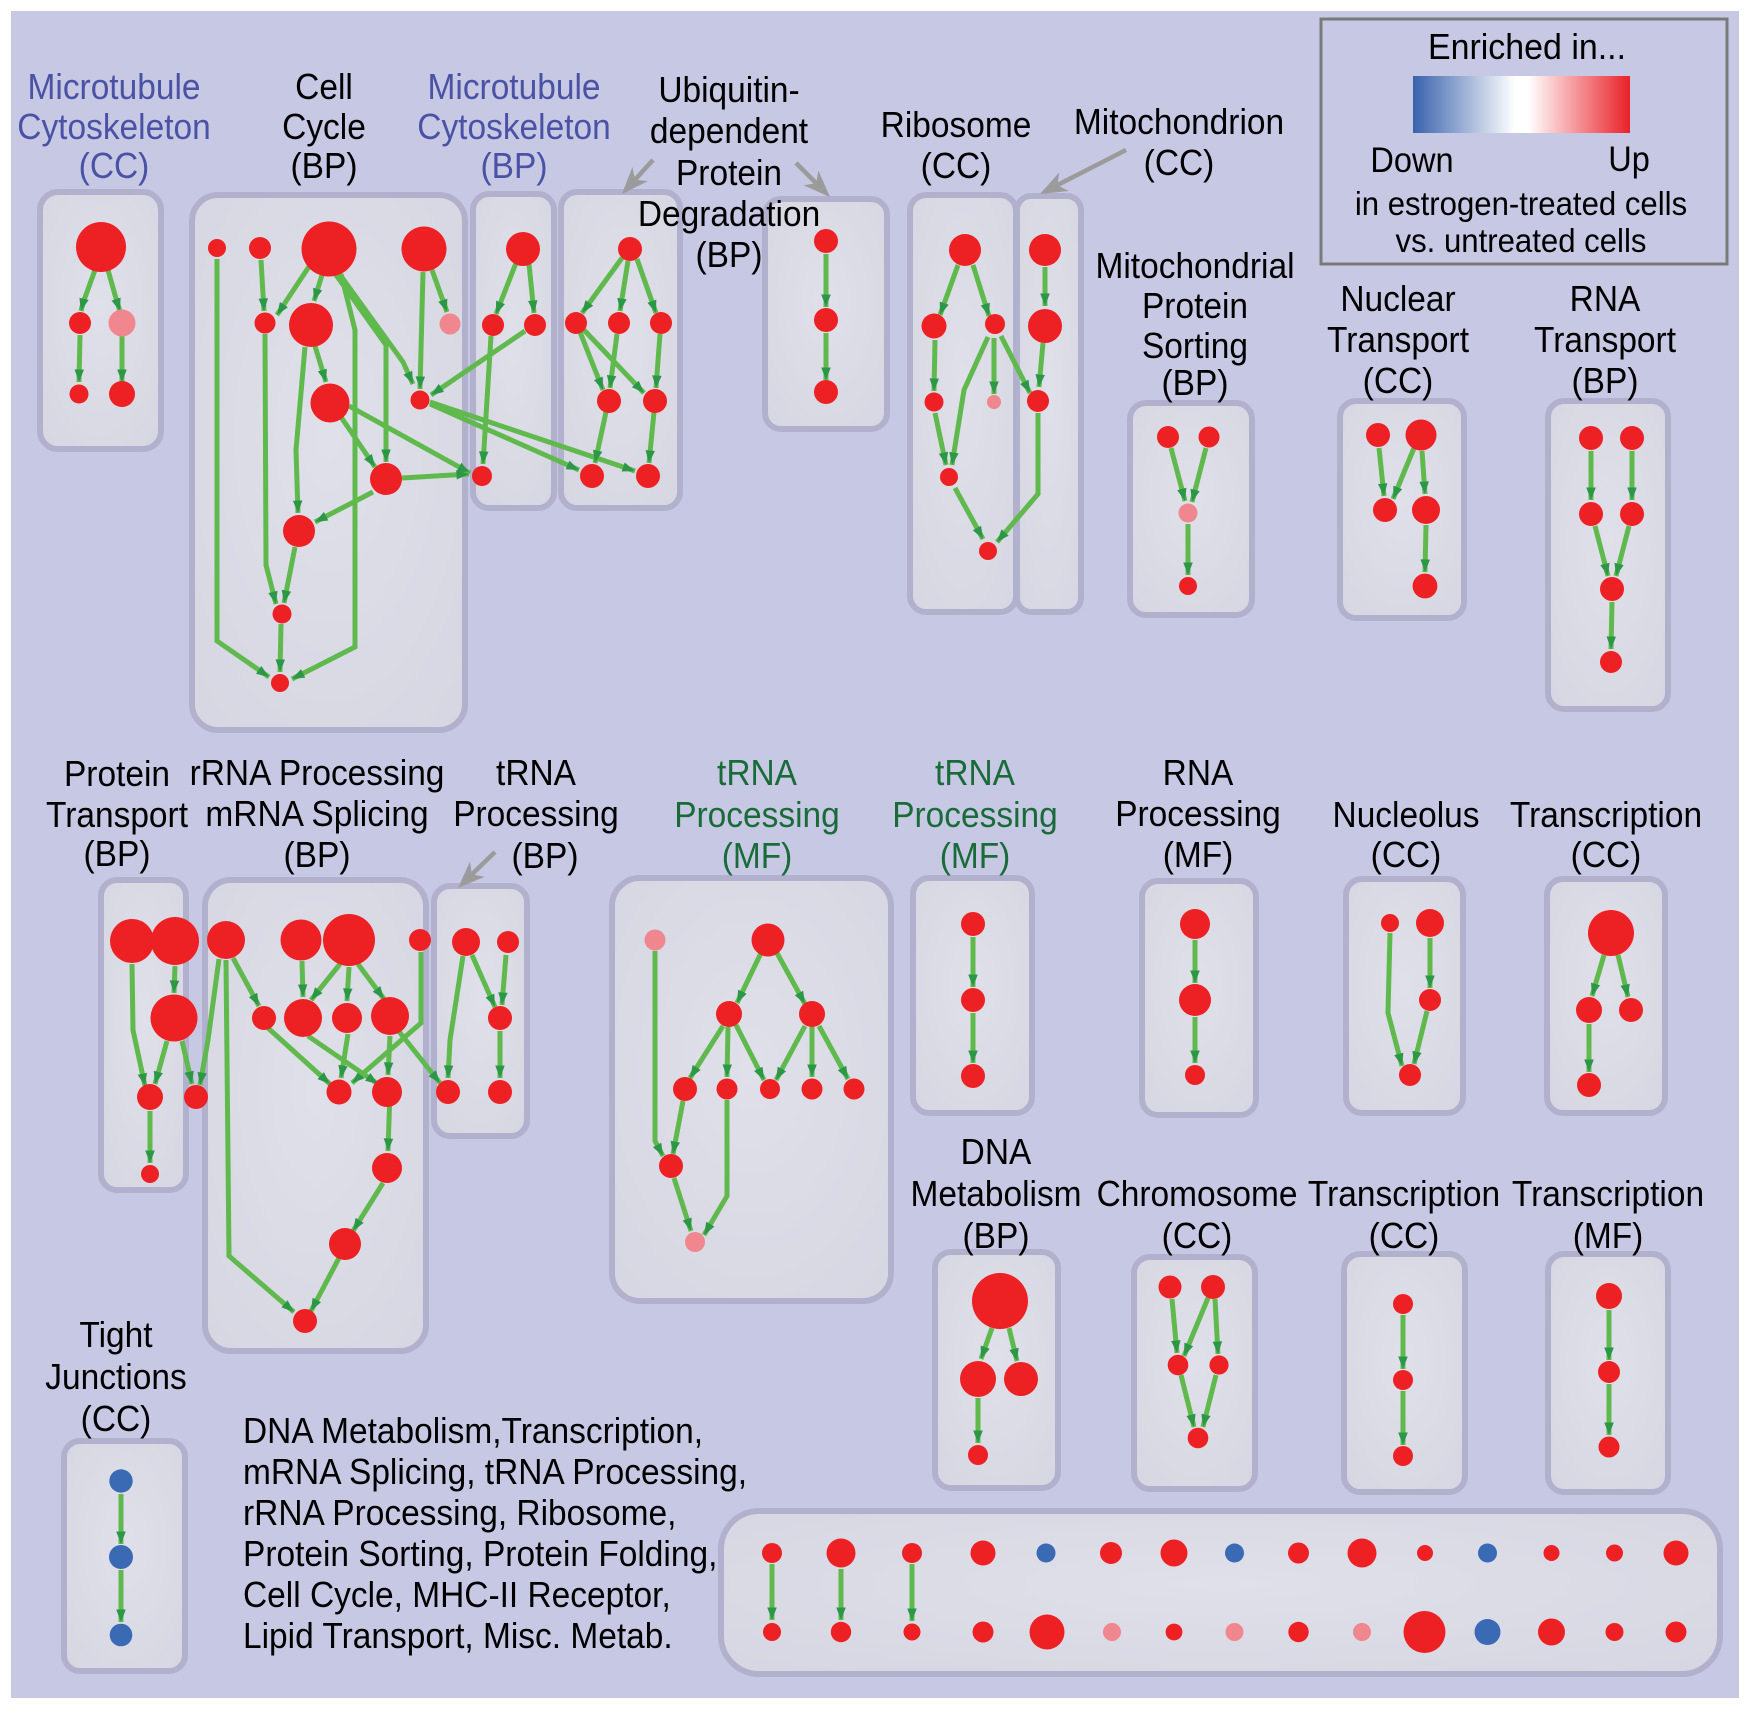 The width and height of the screenshot is (1750, 1715). What do you see at coordinates (996, 1152) in the screenshot?
I see `svg-text: DNA` at bounding box center [996, 1152].